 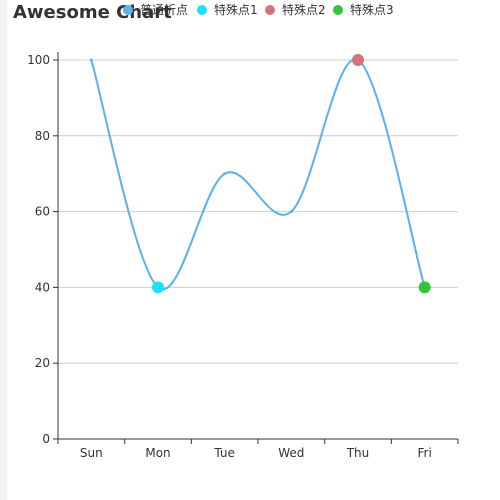 I want to click on x-tick-label: Wed, so click(x=291, y=453).